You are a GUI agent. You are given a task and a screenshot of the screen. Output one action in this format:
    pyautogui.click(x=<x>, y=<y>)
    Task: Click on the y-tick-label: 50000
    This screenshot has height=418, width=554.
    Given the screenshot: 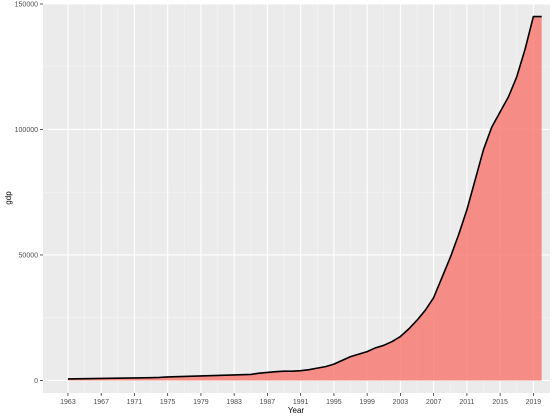 What is the action you would take?
    pyautogui.click(x=29, y=255)
    